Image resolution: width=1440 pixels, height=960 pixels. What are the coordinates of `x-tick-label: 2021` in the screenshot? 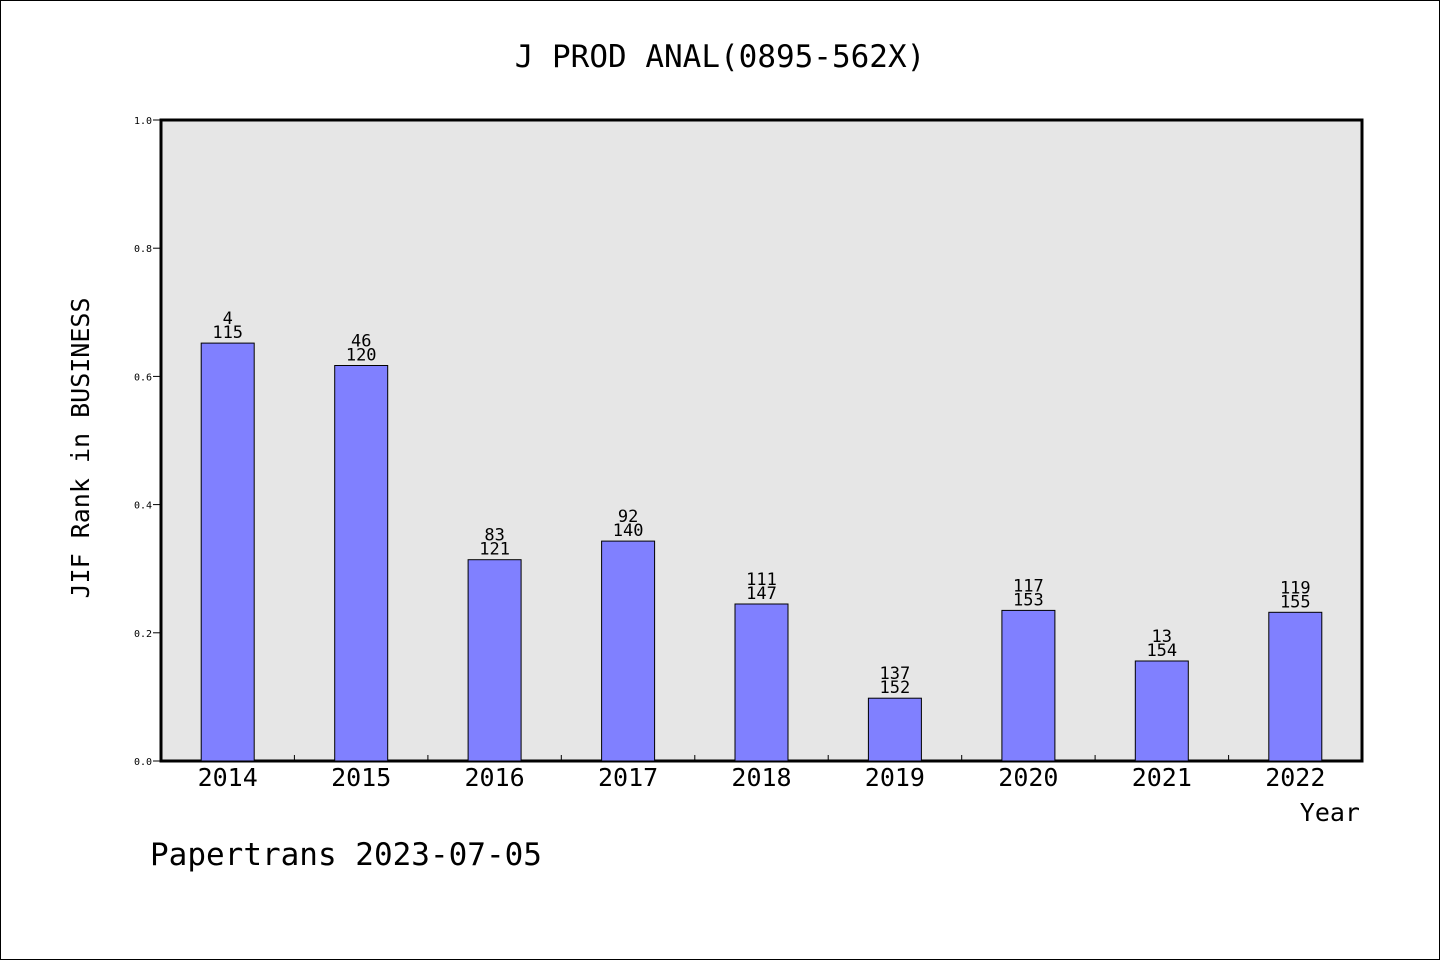 It's located at (1162, 777).